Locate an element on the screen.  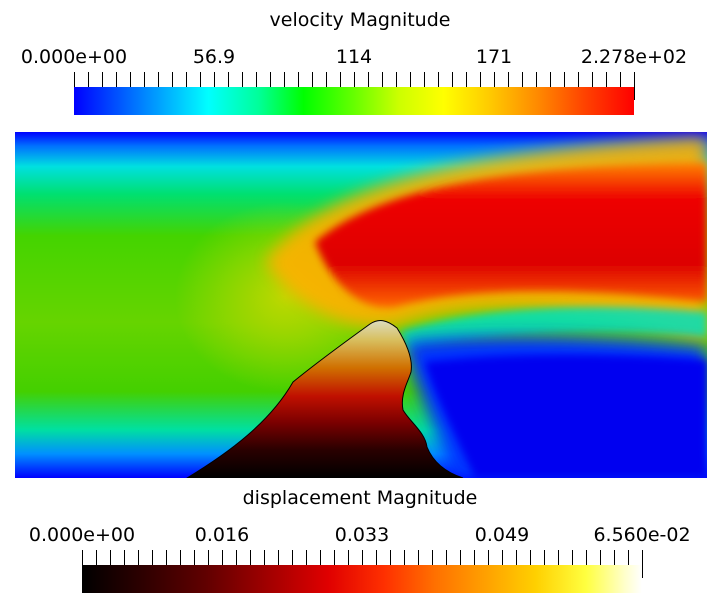
velocity-tick-marks is located at coordinates (354, 86).